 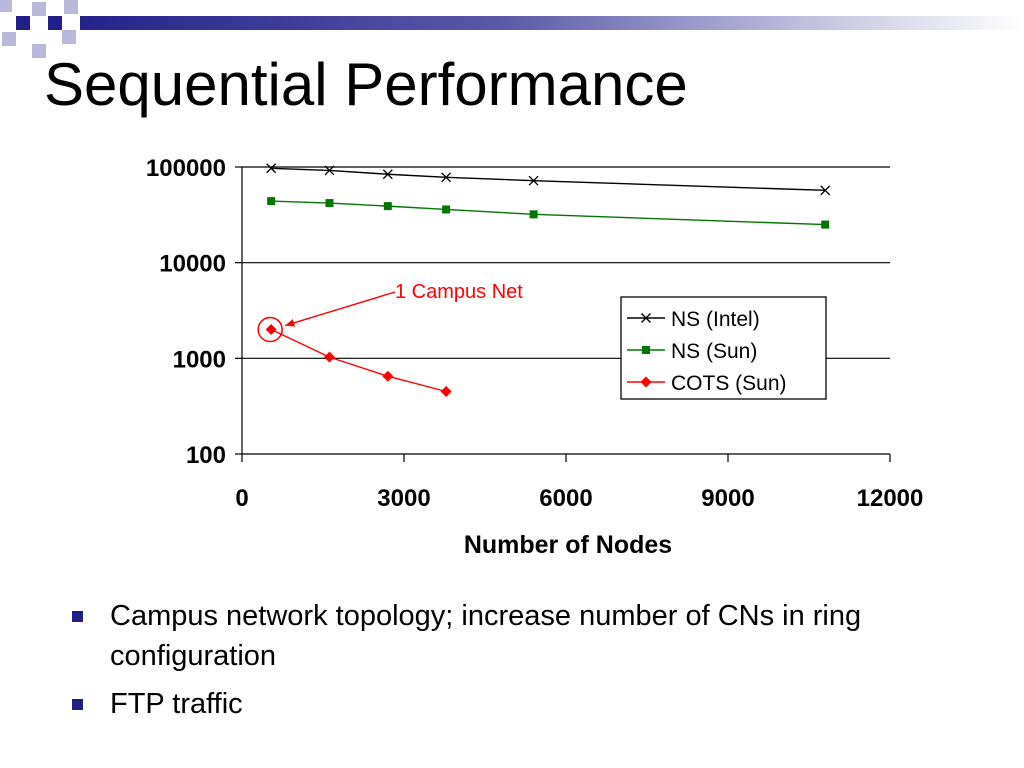 I want to click on x-tick-label: 6000, so click(x=565, y=498).